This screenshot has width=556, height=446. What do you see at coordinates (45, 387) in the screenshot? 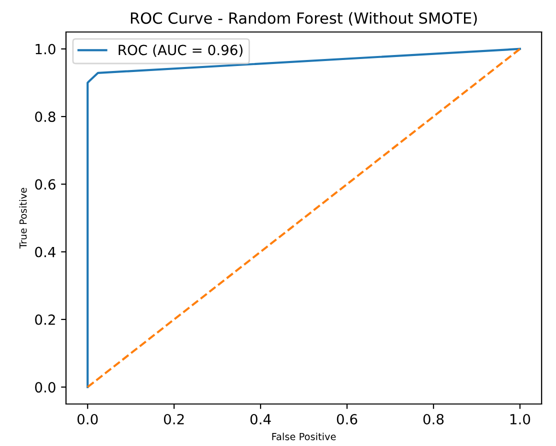
I see `y-tick-label: 0.0` at bounding box center [45, 387].